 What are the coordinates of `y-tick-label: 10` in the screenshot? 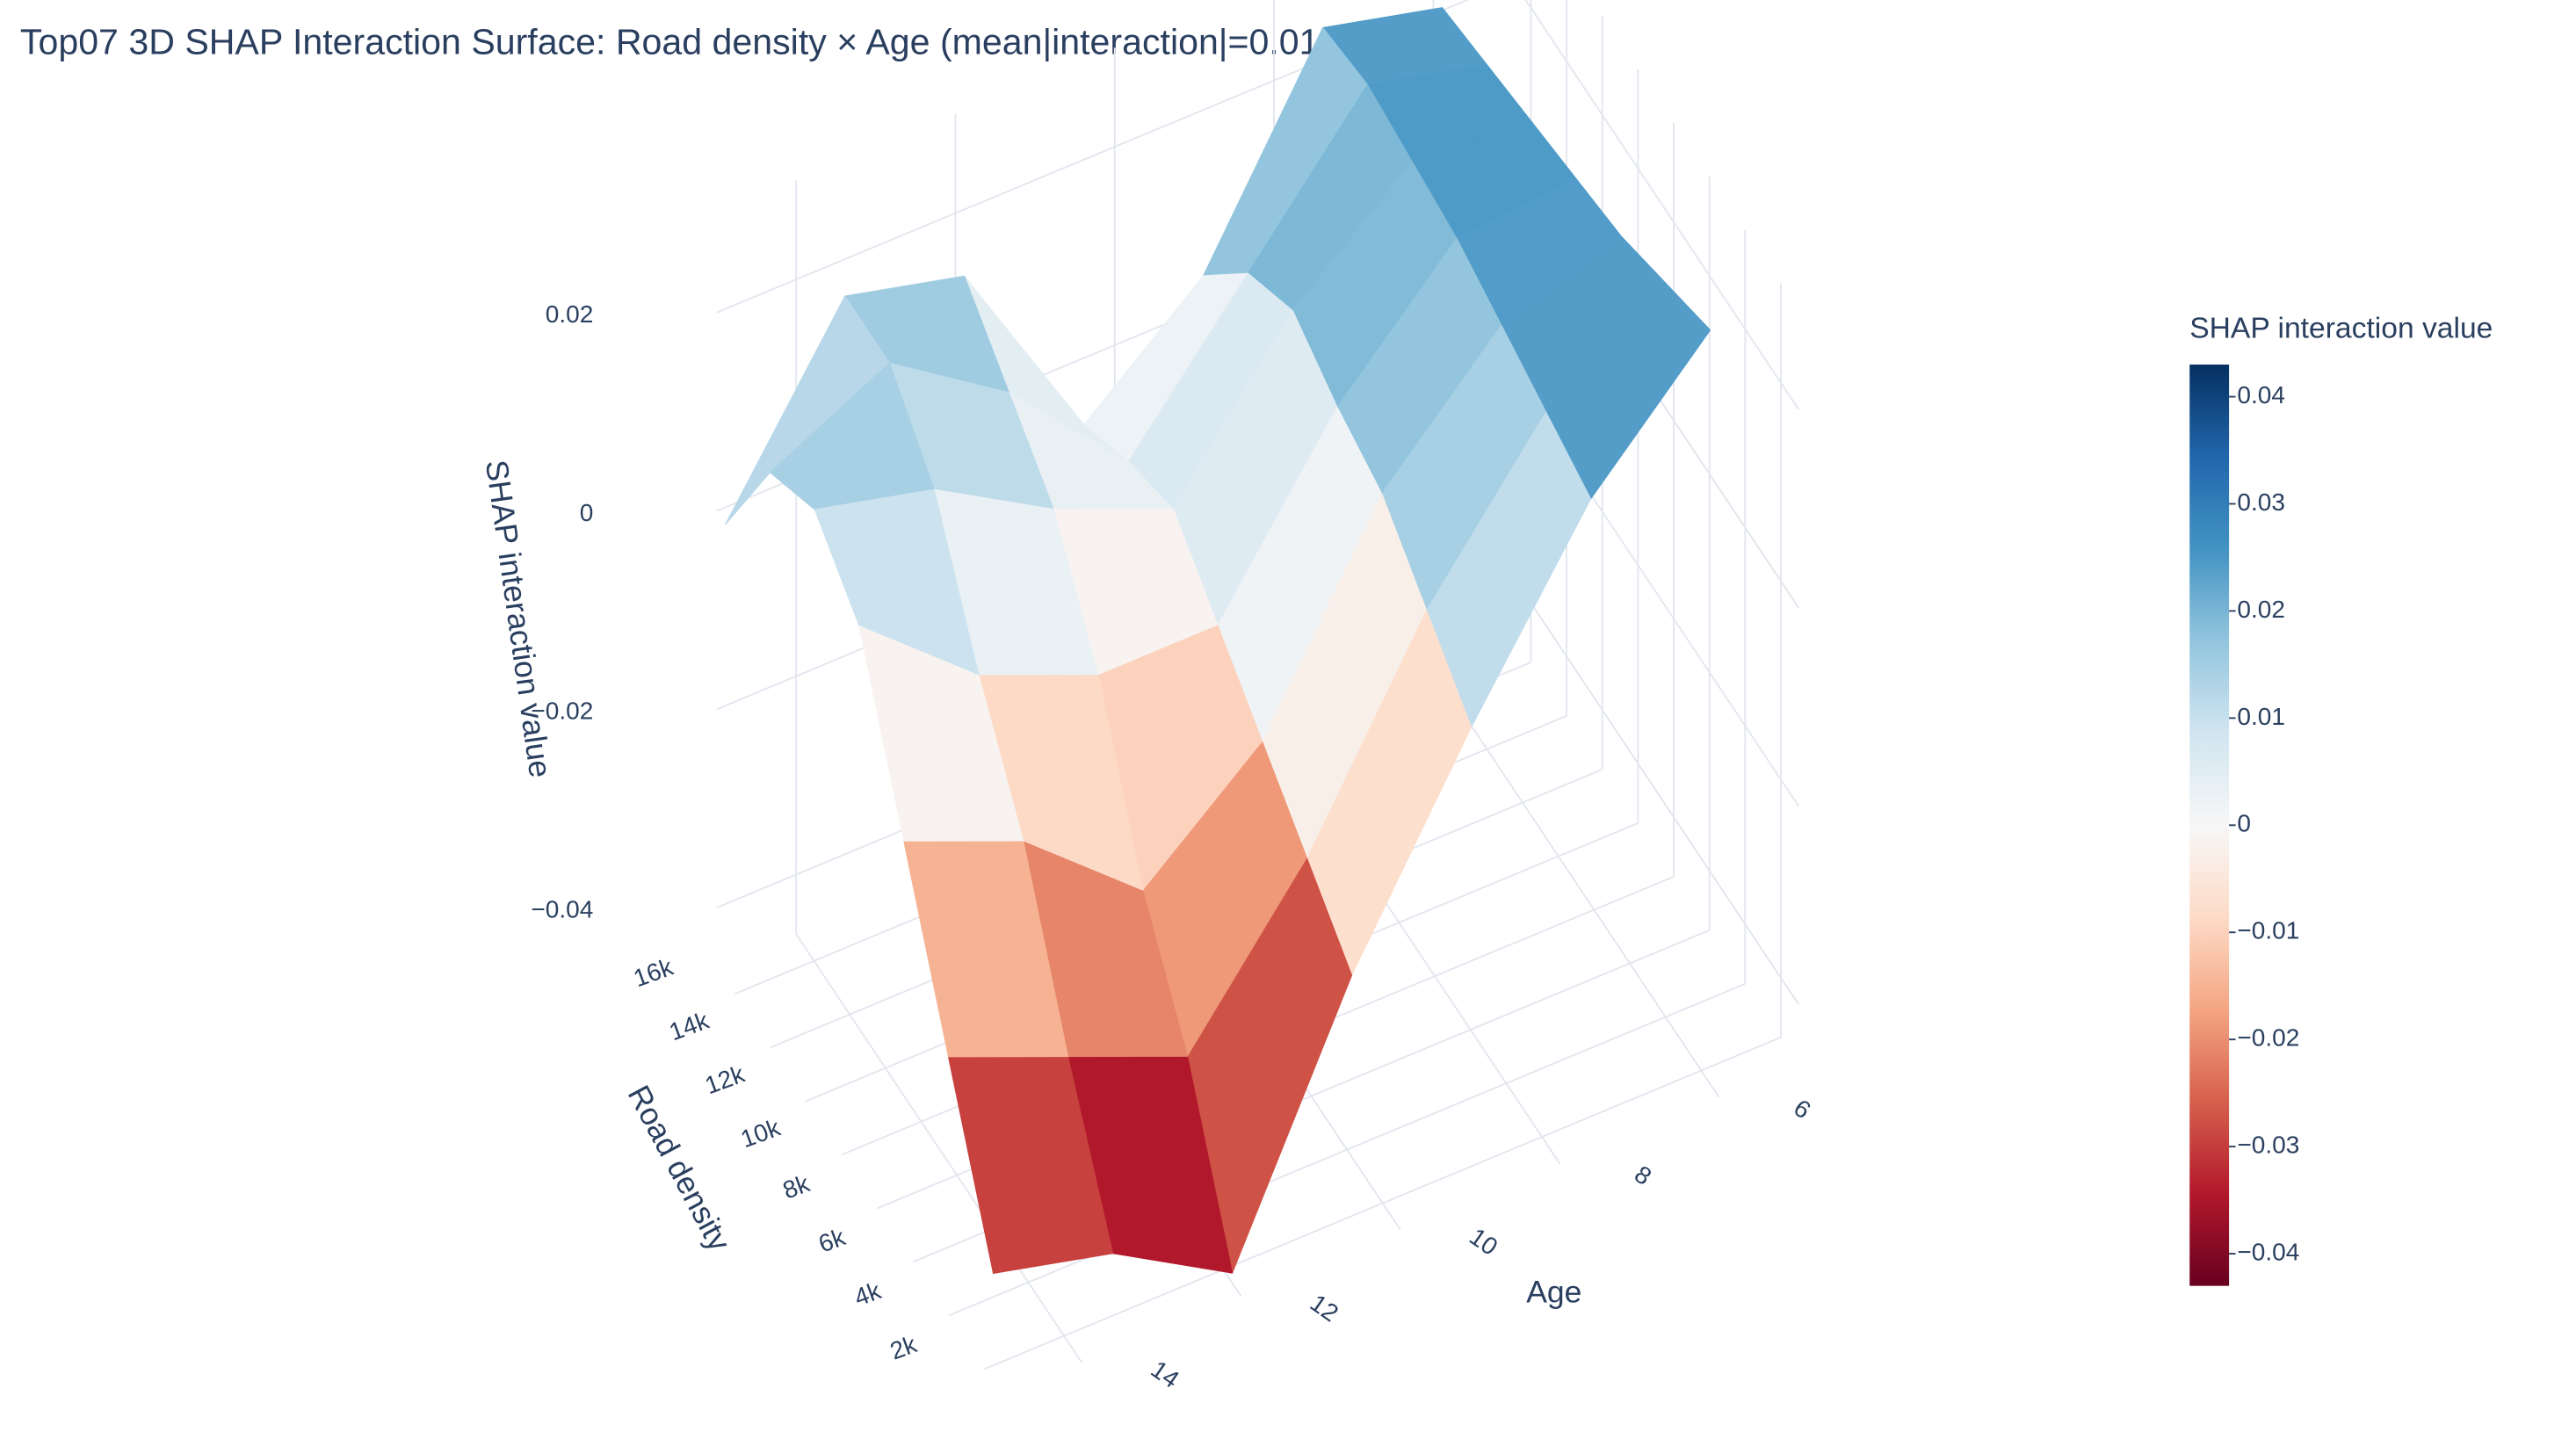 It's located at (1483, 1242).